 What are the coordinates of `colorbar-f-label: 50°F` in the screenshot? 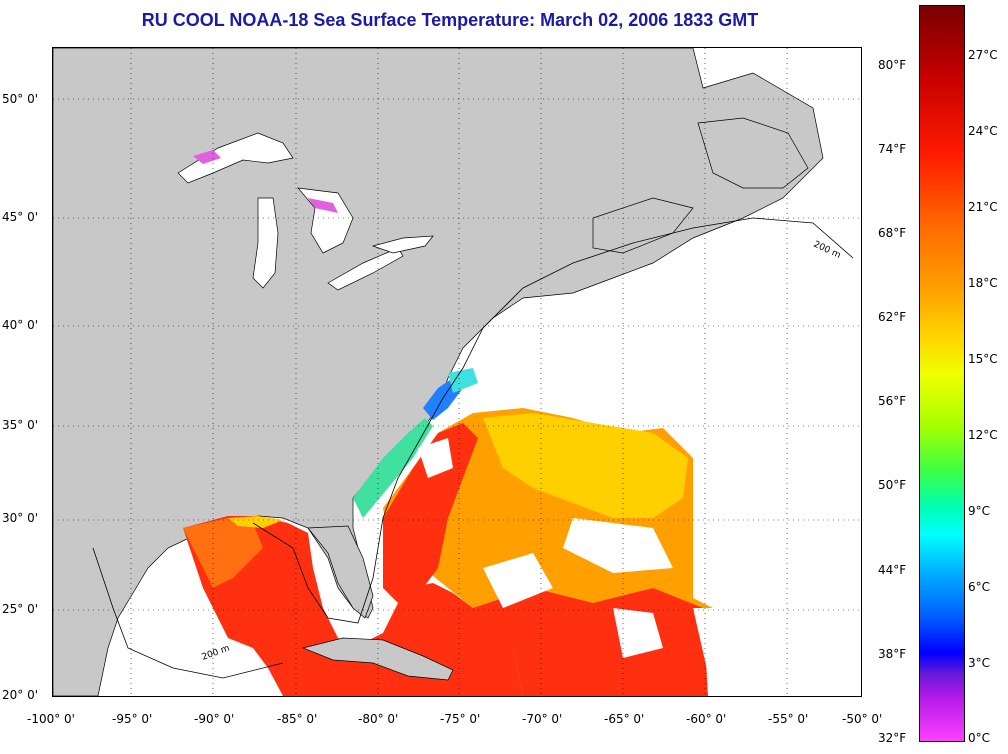 It's located at (892, 485).